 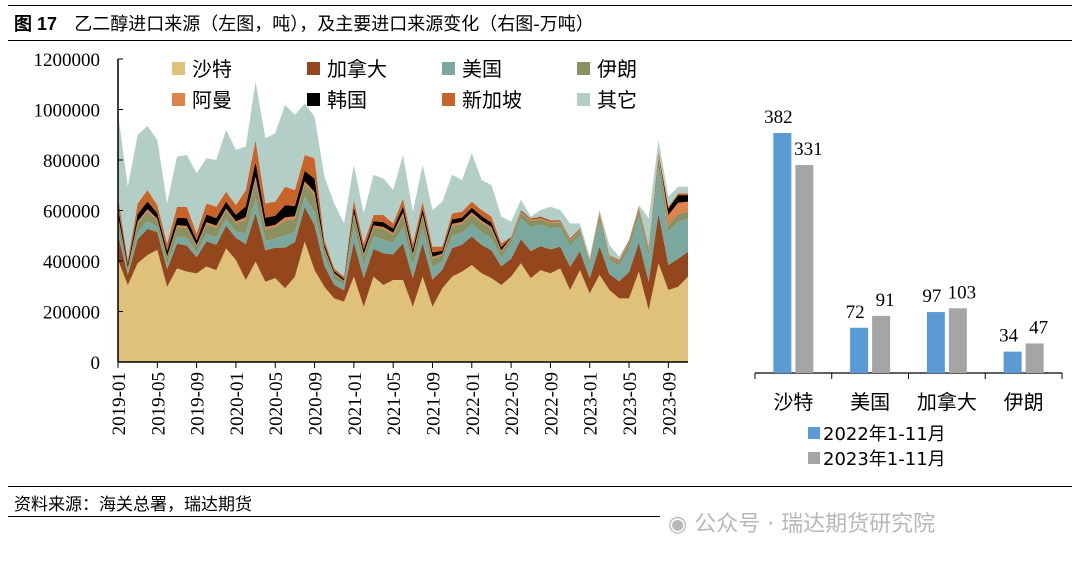 What do you see at coordinates (36, 24) in the screenshot?
I see `figure-number: 图 17` at bounding box center [36, 24].